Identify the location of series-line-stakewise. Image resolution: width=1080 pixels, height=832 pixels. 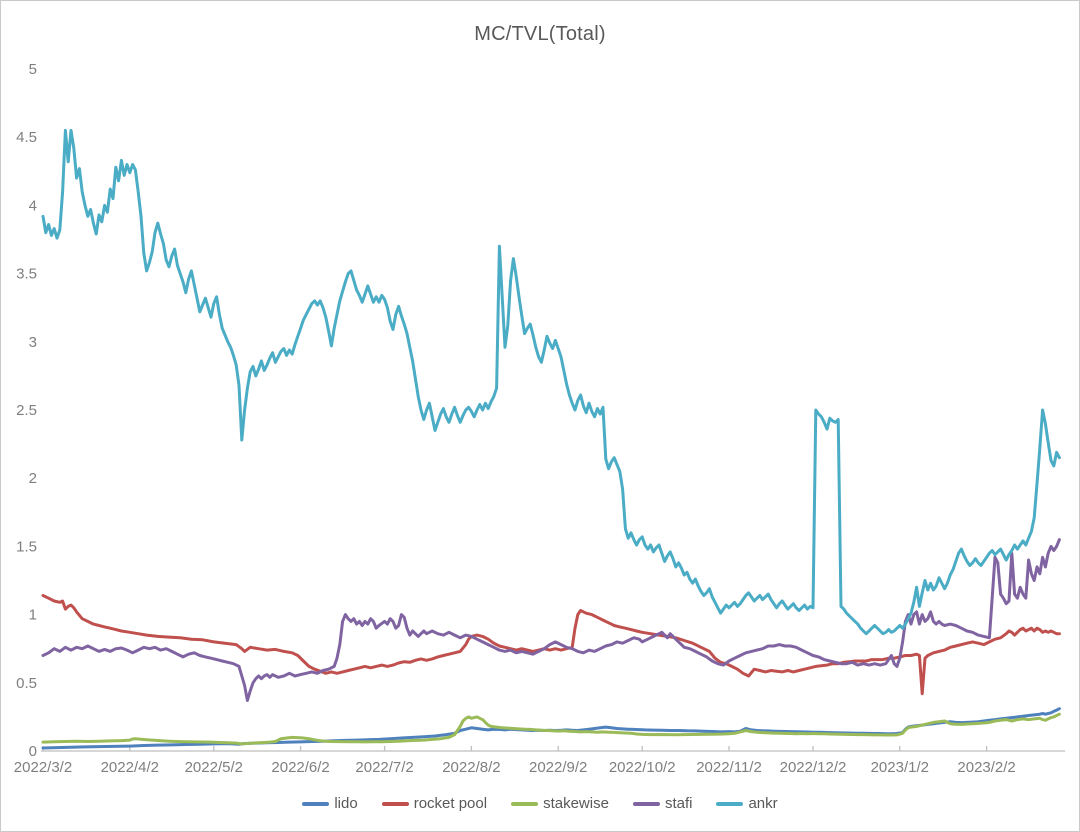
(551, 729).